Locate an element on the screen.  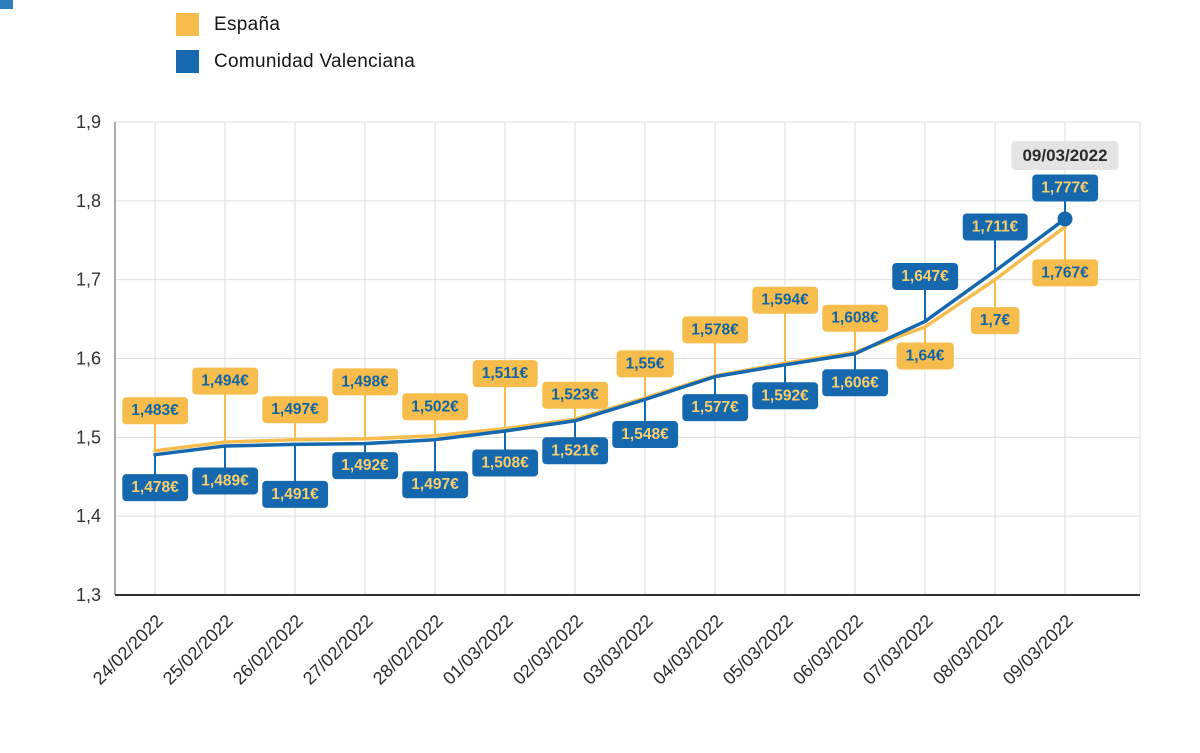
point-value-label: 1,498€ is located at coordinates (365, 381).